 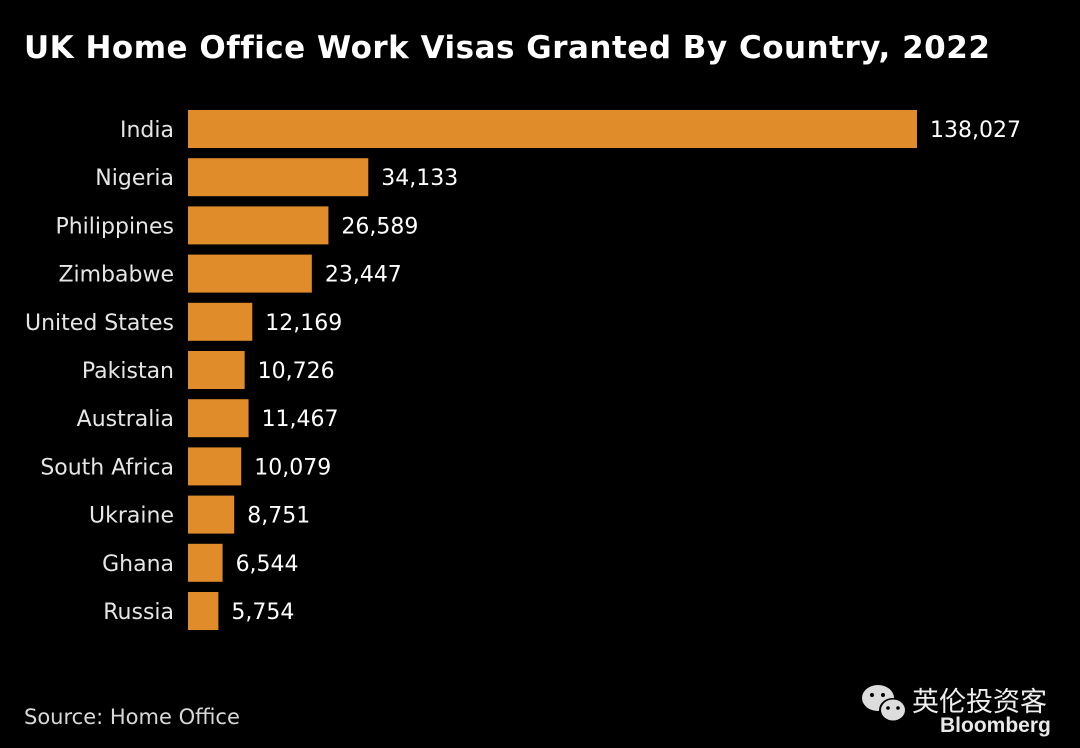 I want to click on bar-united-states, so click(x=220, y=321).